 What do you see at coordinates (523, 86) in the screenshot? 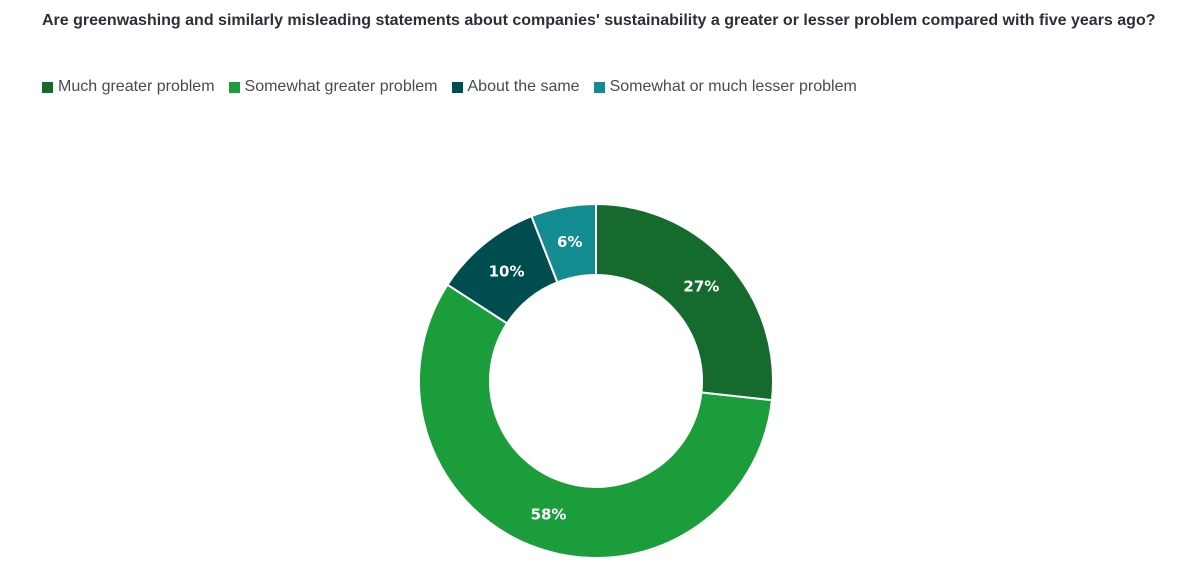
I see `legend-label: About the same` at bounding box center [523, 86].